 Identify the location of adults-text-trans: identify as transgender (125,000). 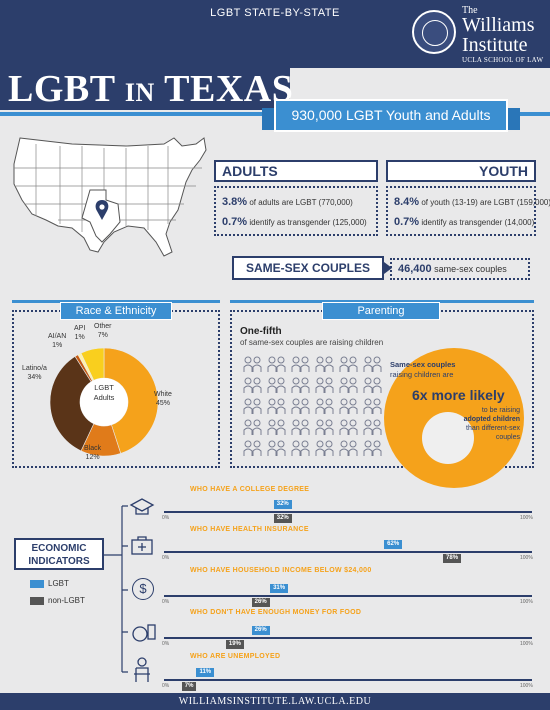
(308, 222).